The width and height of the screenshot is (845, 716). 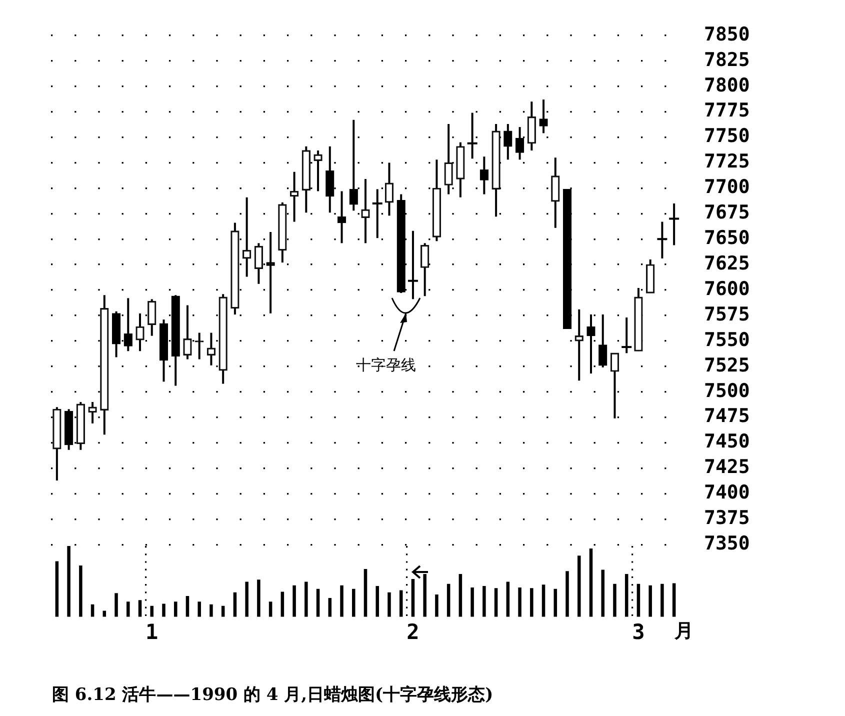 What do you see at coordinates (727, 85) in the screenshot?
I see `y-tick-label: 7800` at bounding box center [727, 85].